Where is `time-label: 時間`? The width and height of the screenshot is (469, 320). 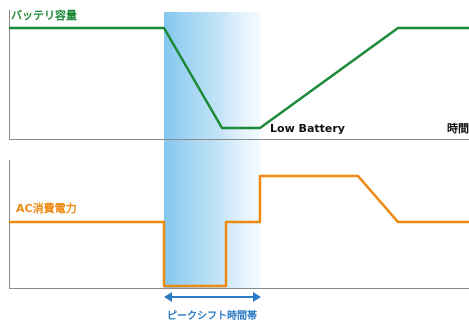 time-label: 時間 is located at coordinates (458, 128).